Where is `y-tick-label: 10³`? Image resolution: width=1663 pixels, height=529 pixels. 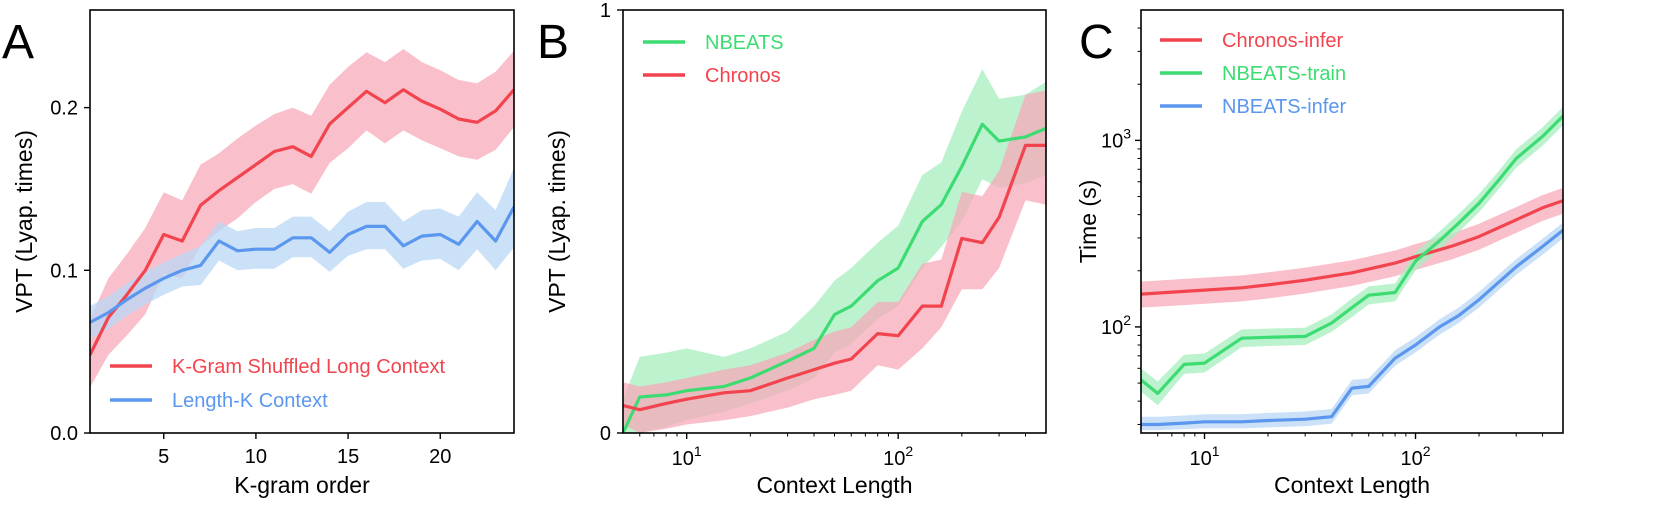 y-tick-label: 10³ is located at coordinates (1116, 138).